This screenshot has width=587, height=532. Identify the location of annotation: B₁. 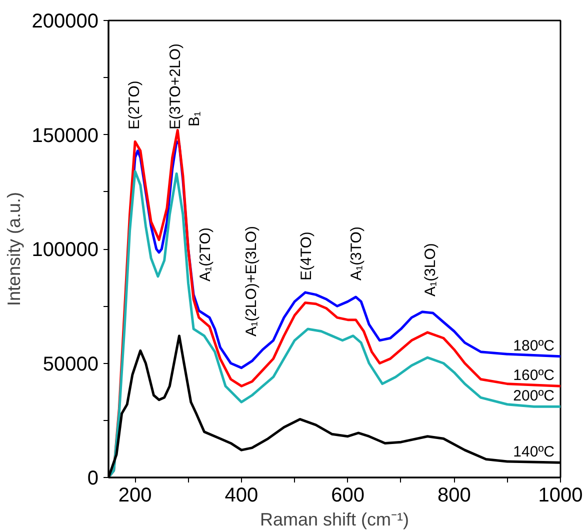
(194, 118).